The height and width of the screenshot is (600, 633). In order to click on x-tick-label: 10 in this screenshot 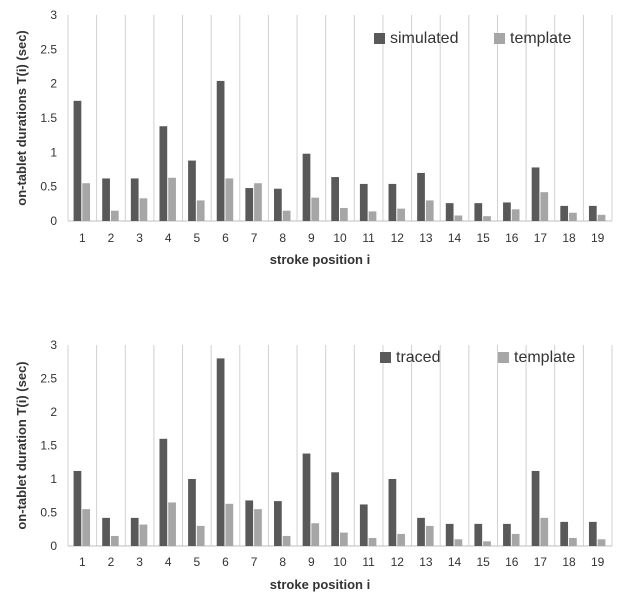, I will do `click(340, 238)`.